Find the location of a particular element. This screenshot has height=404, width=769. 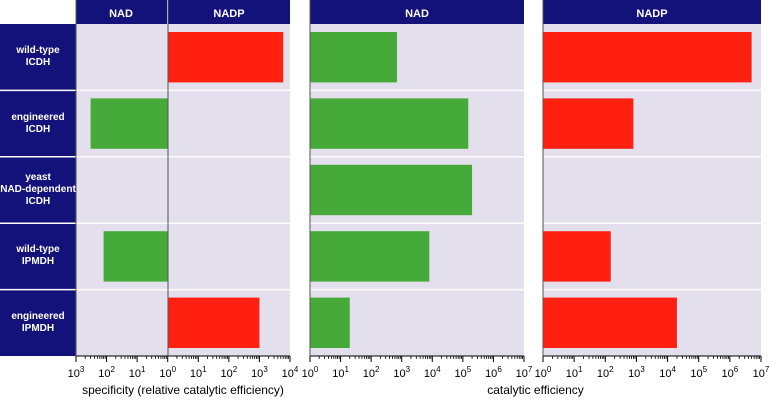

header-cat-nadp-bg is located at coordinates (652, 12).